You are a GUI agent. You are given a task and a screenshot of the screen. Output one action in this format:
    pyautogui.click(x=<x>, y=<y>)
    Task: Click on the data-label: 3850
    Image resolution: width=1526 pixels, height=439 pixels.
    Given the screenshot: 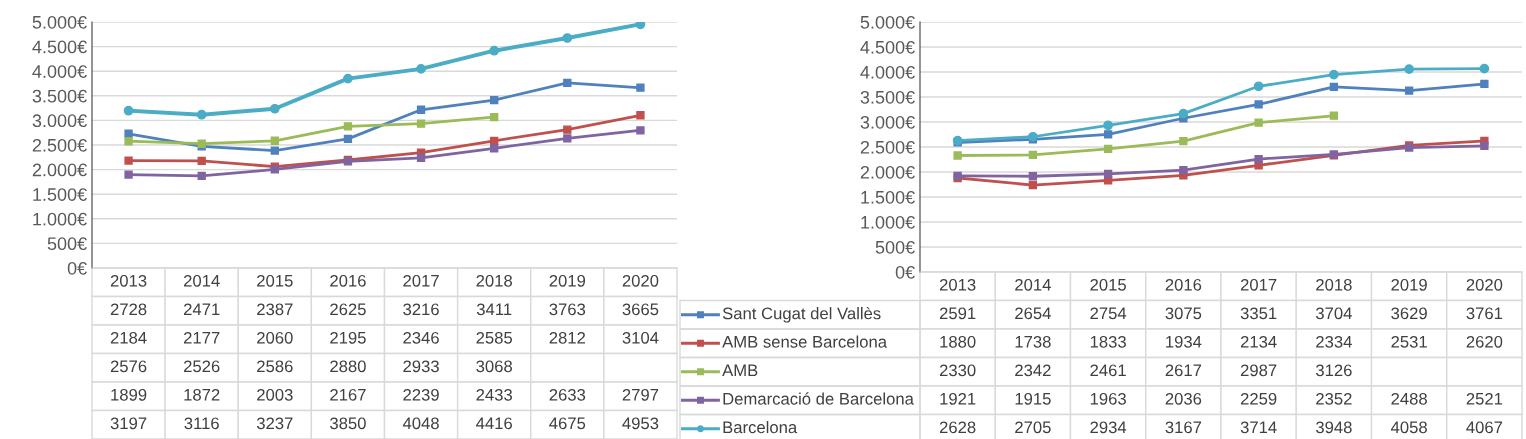 What is the action you would take?
    pyautogui.click(x=348, y=423)
    